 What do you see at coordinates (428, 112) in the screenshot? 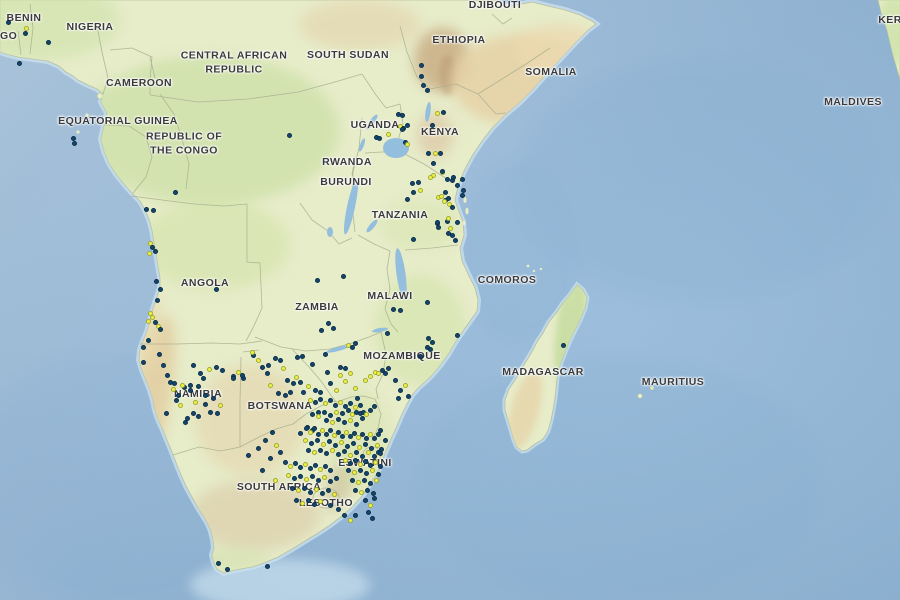
I see `lake-turkana` at bounding box center [428, 112].